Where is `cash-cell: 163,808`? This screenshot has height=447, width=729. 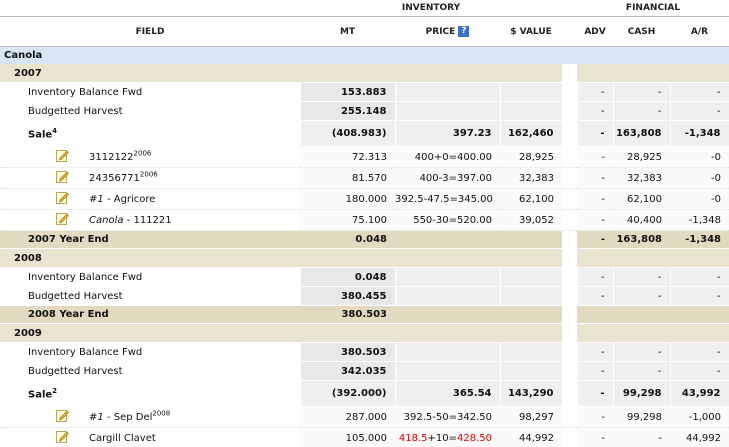 cash-cell: 163,808 is located at coordinates (642, 133).